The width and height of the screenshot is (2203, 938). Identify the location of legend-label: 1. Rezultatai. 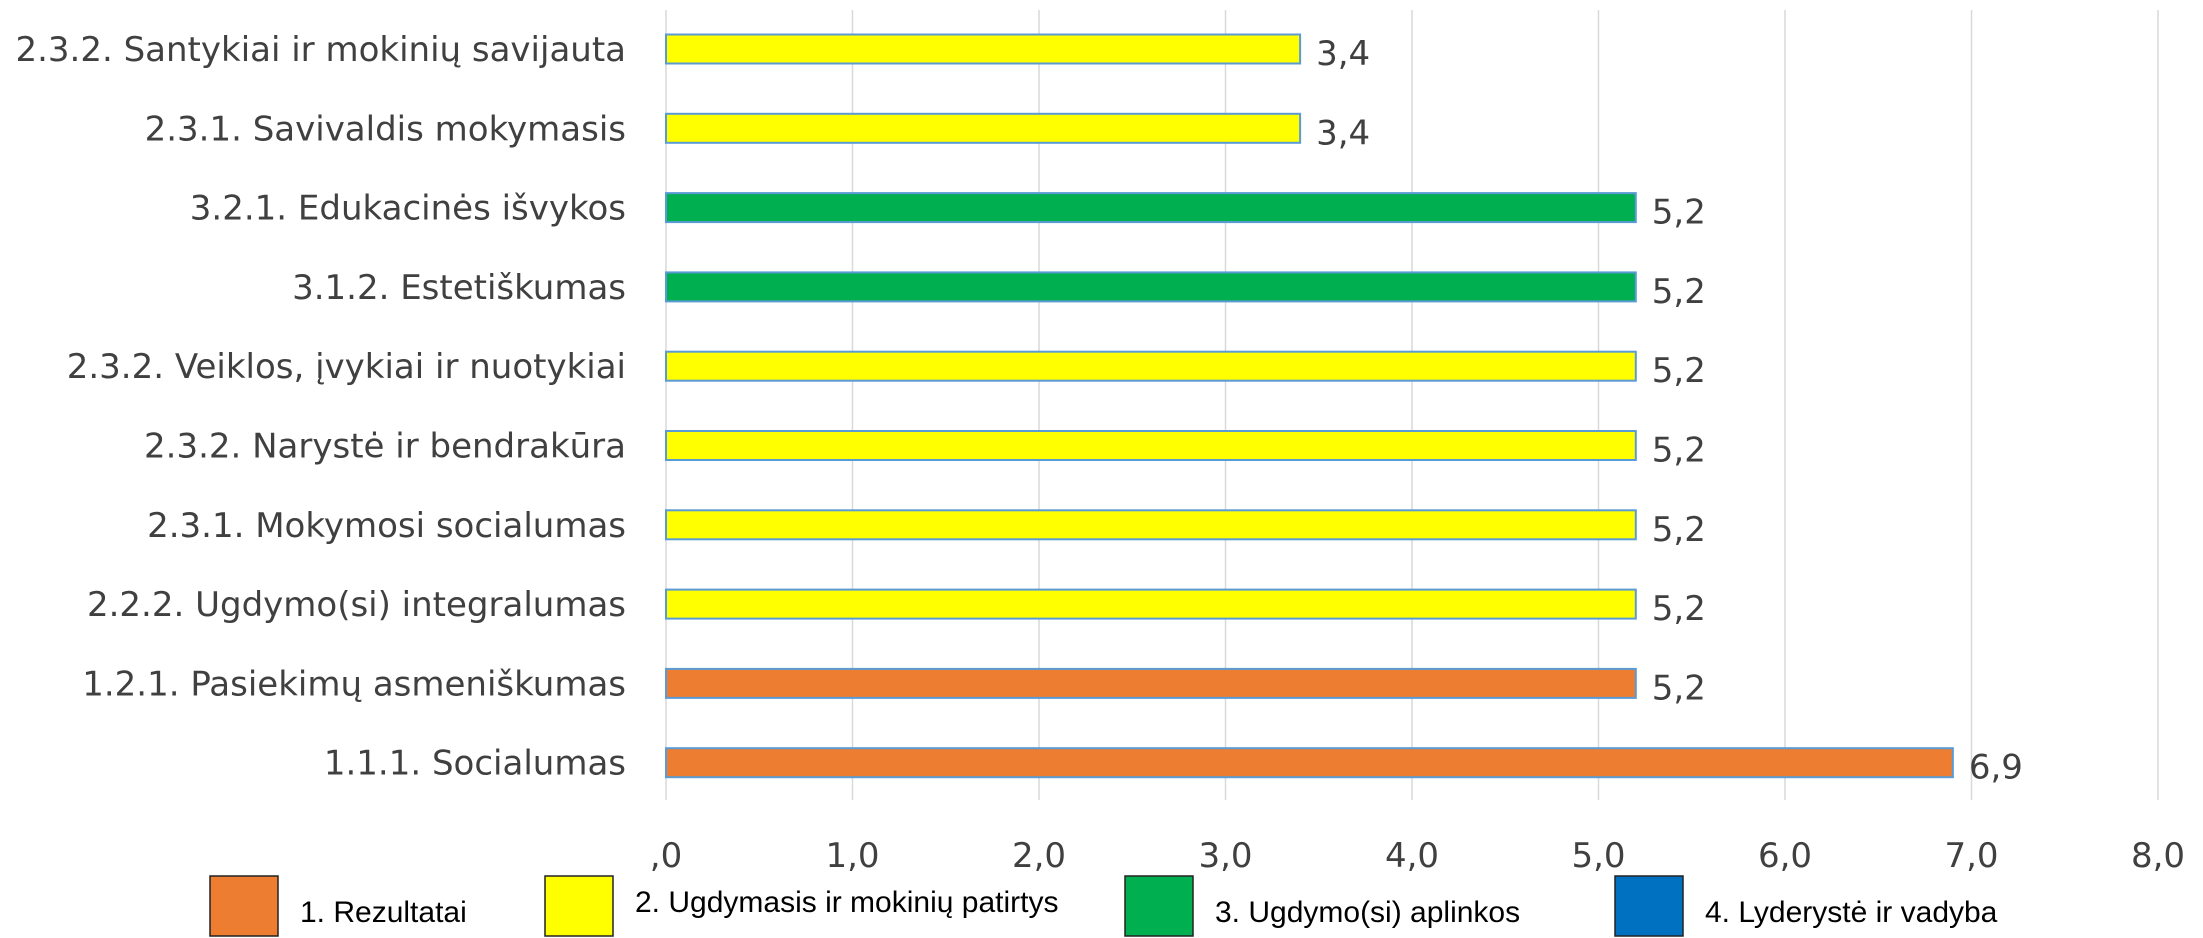
(383, 912).